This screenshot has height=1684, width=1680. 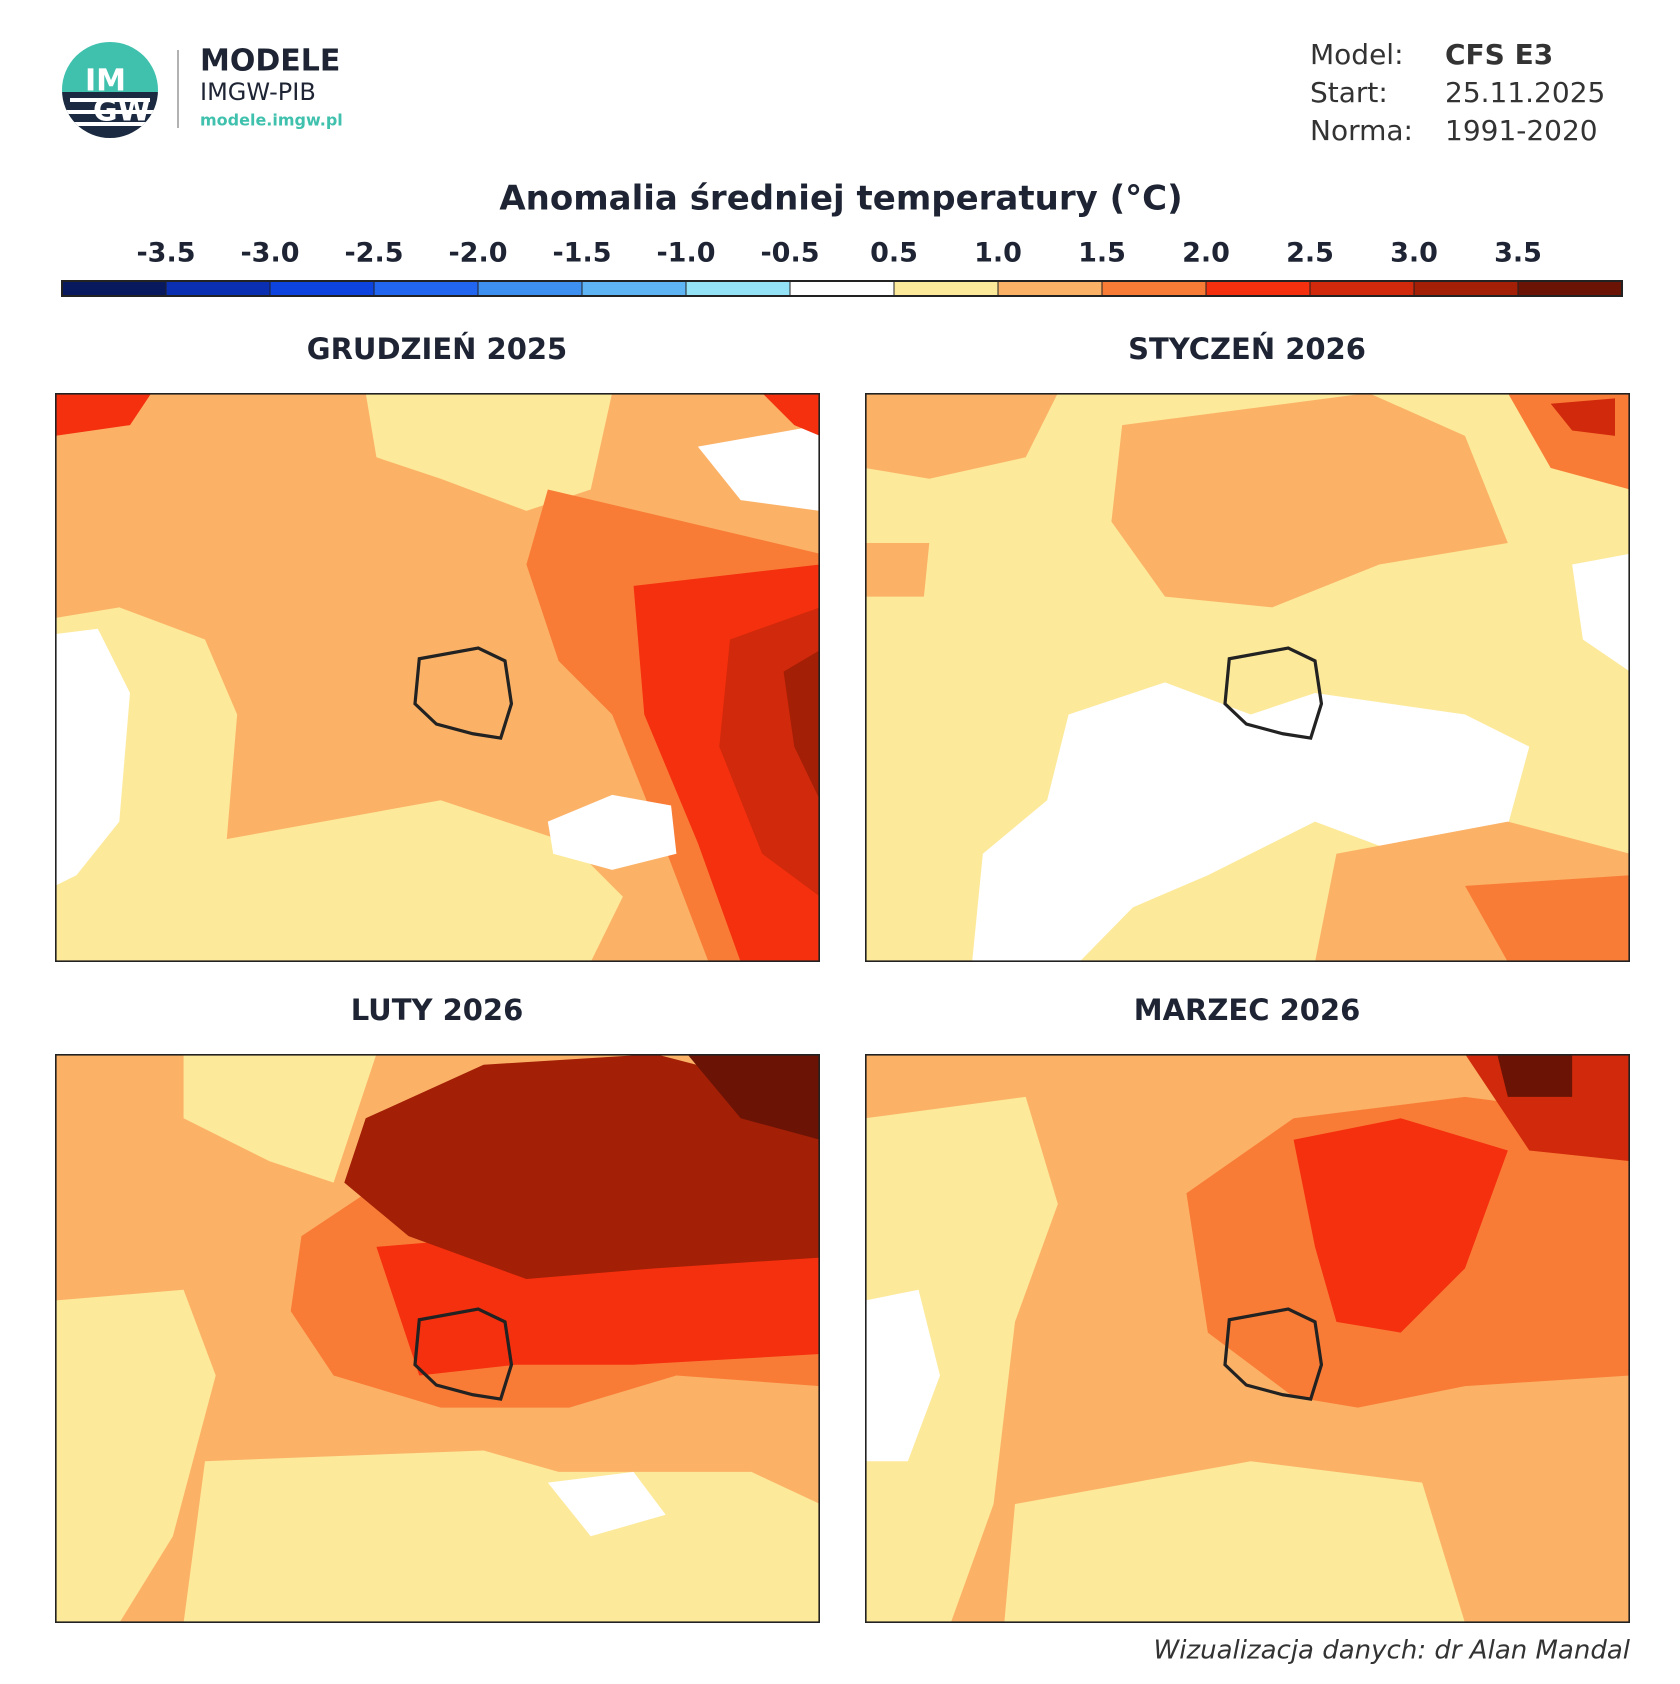 What do you see at coordinates (165, 253) in the screenshot?
I see `colorbar-tick-label: -3.5` at bounding box center [165, 253].